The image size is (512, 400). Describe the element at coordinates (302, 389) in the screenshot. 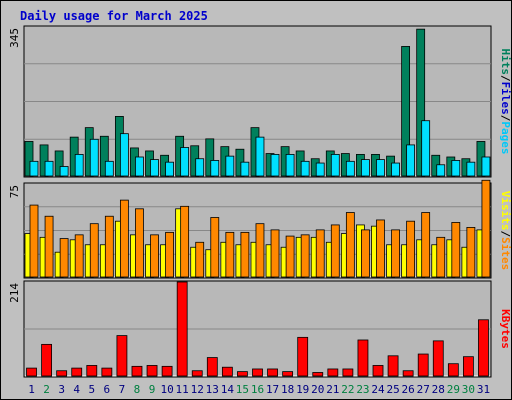

I see `x-tick-label-19: 19` at that location.